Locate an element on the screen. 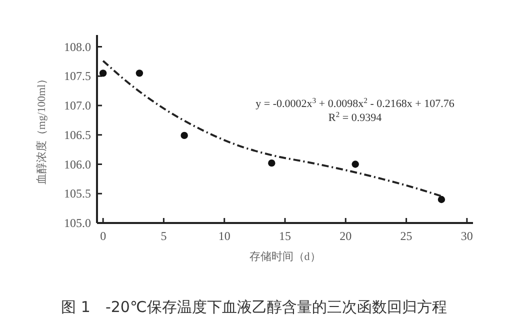  x-tick-label: 10 is located at coordinates (224, 236).